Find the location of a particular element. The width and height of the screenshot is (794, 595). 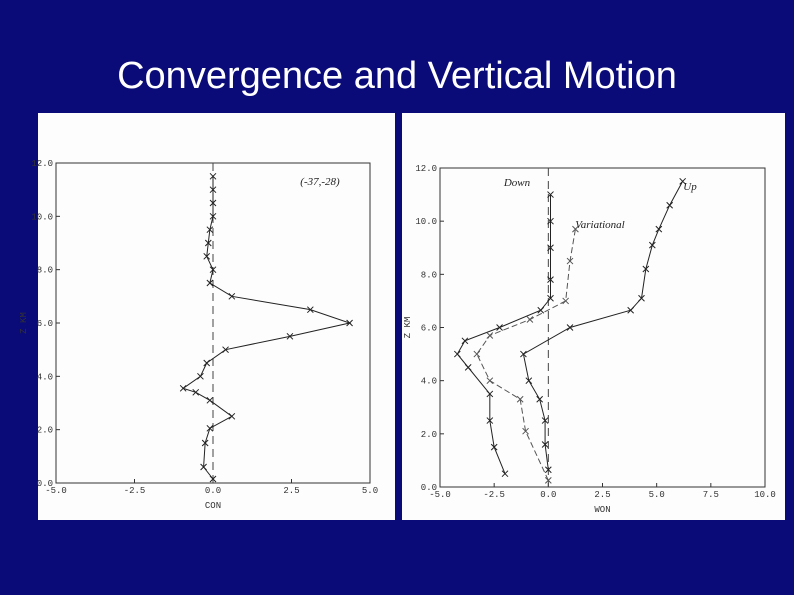

x-tick-label: 7.5 is located at coordinates (711, 495).